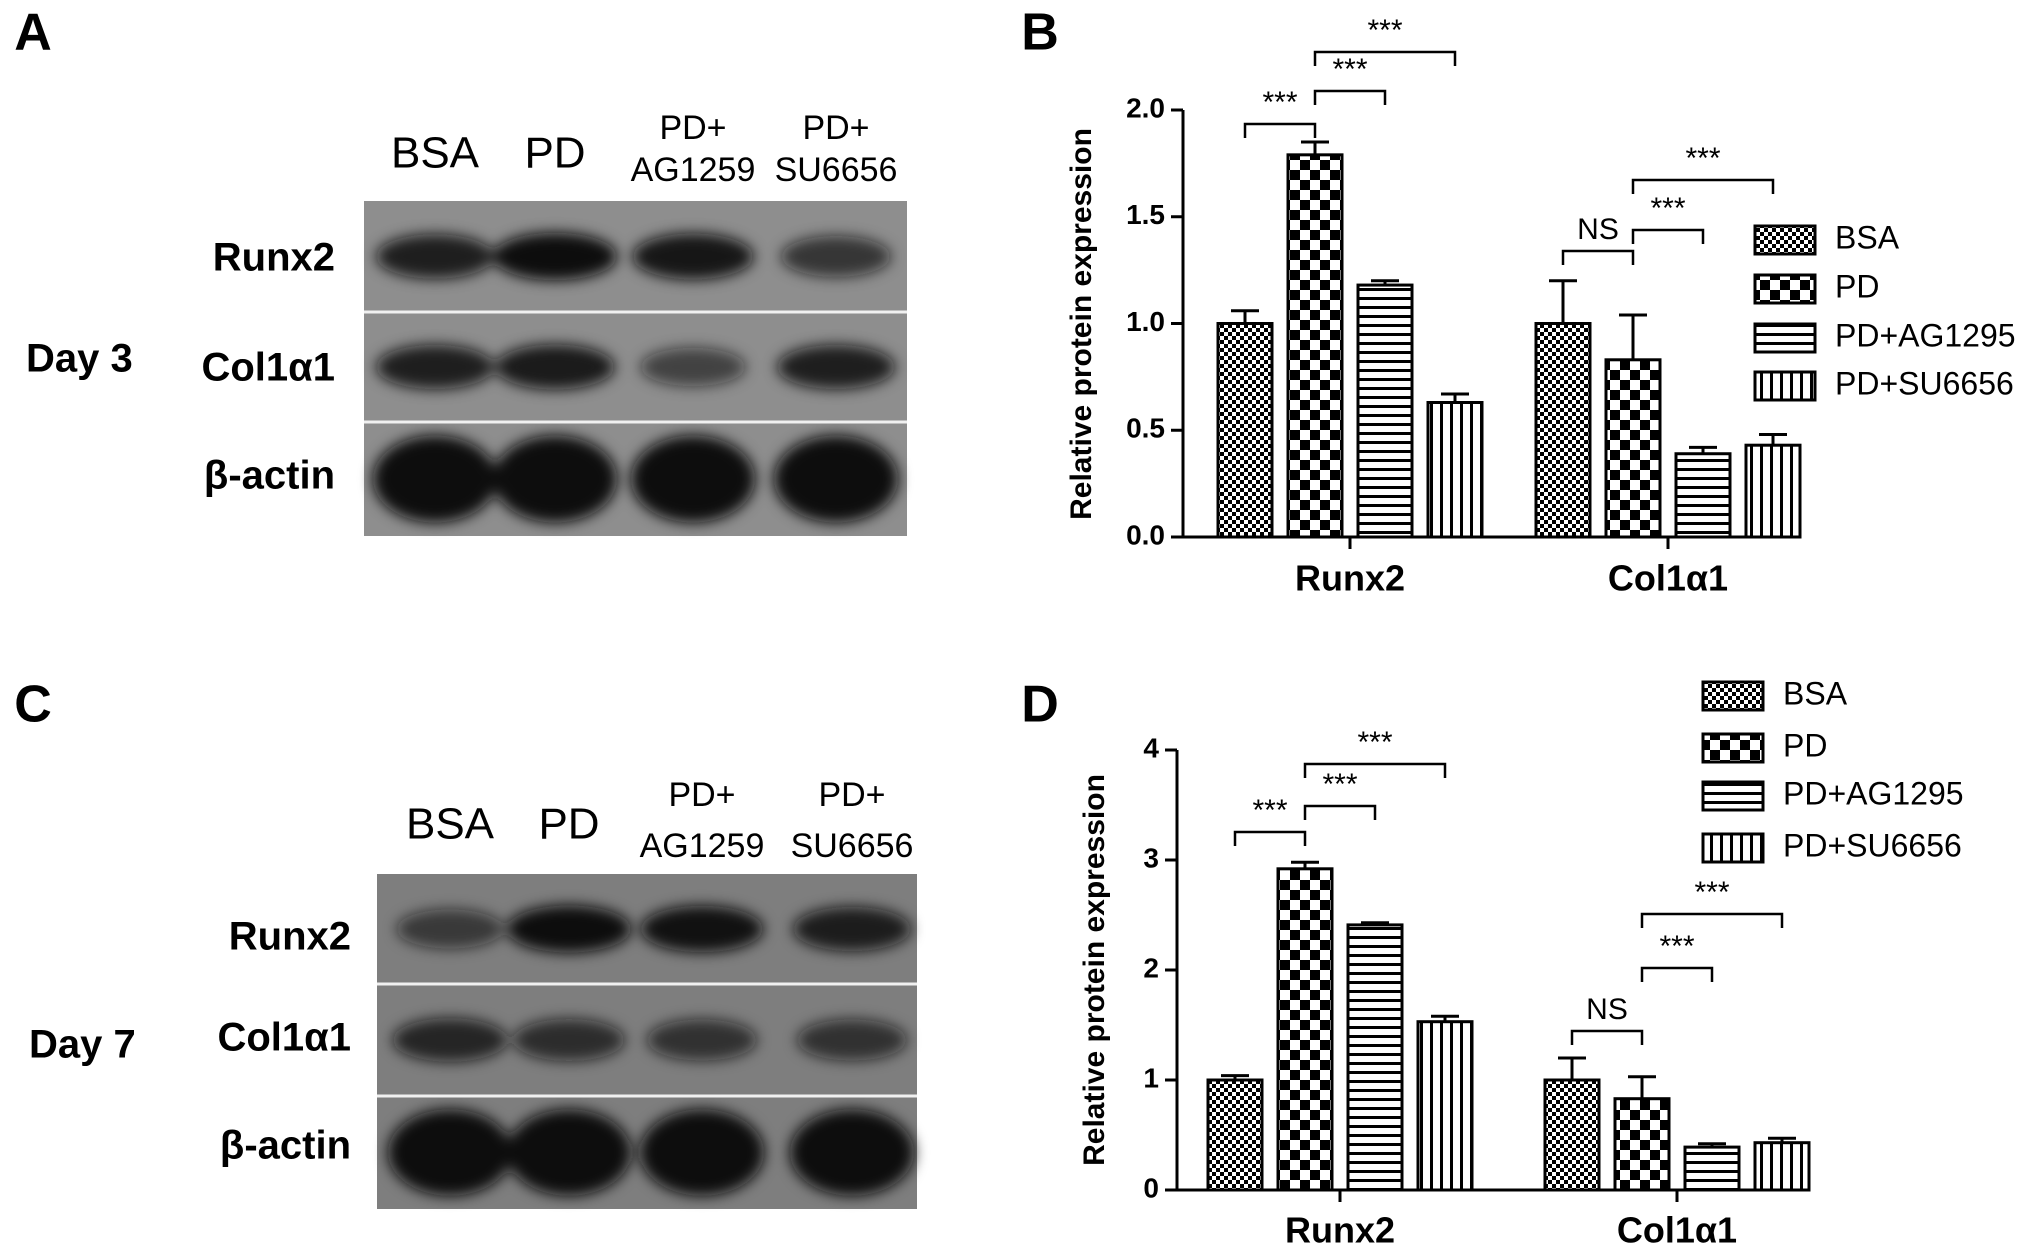 This screenshot has width=2031, height=1260. I want to click on panel-letter: D, so click(1040, 705).